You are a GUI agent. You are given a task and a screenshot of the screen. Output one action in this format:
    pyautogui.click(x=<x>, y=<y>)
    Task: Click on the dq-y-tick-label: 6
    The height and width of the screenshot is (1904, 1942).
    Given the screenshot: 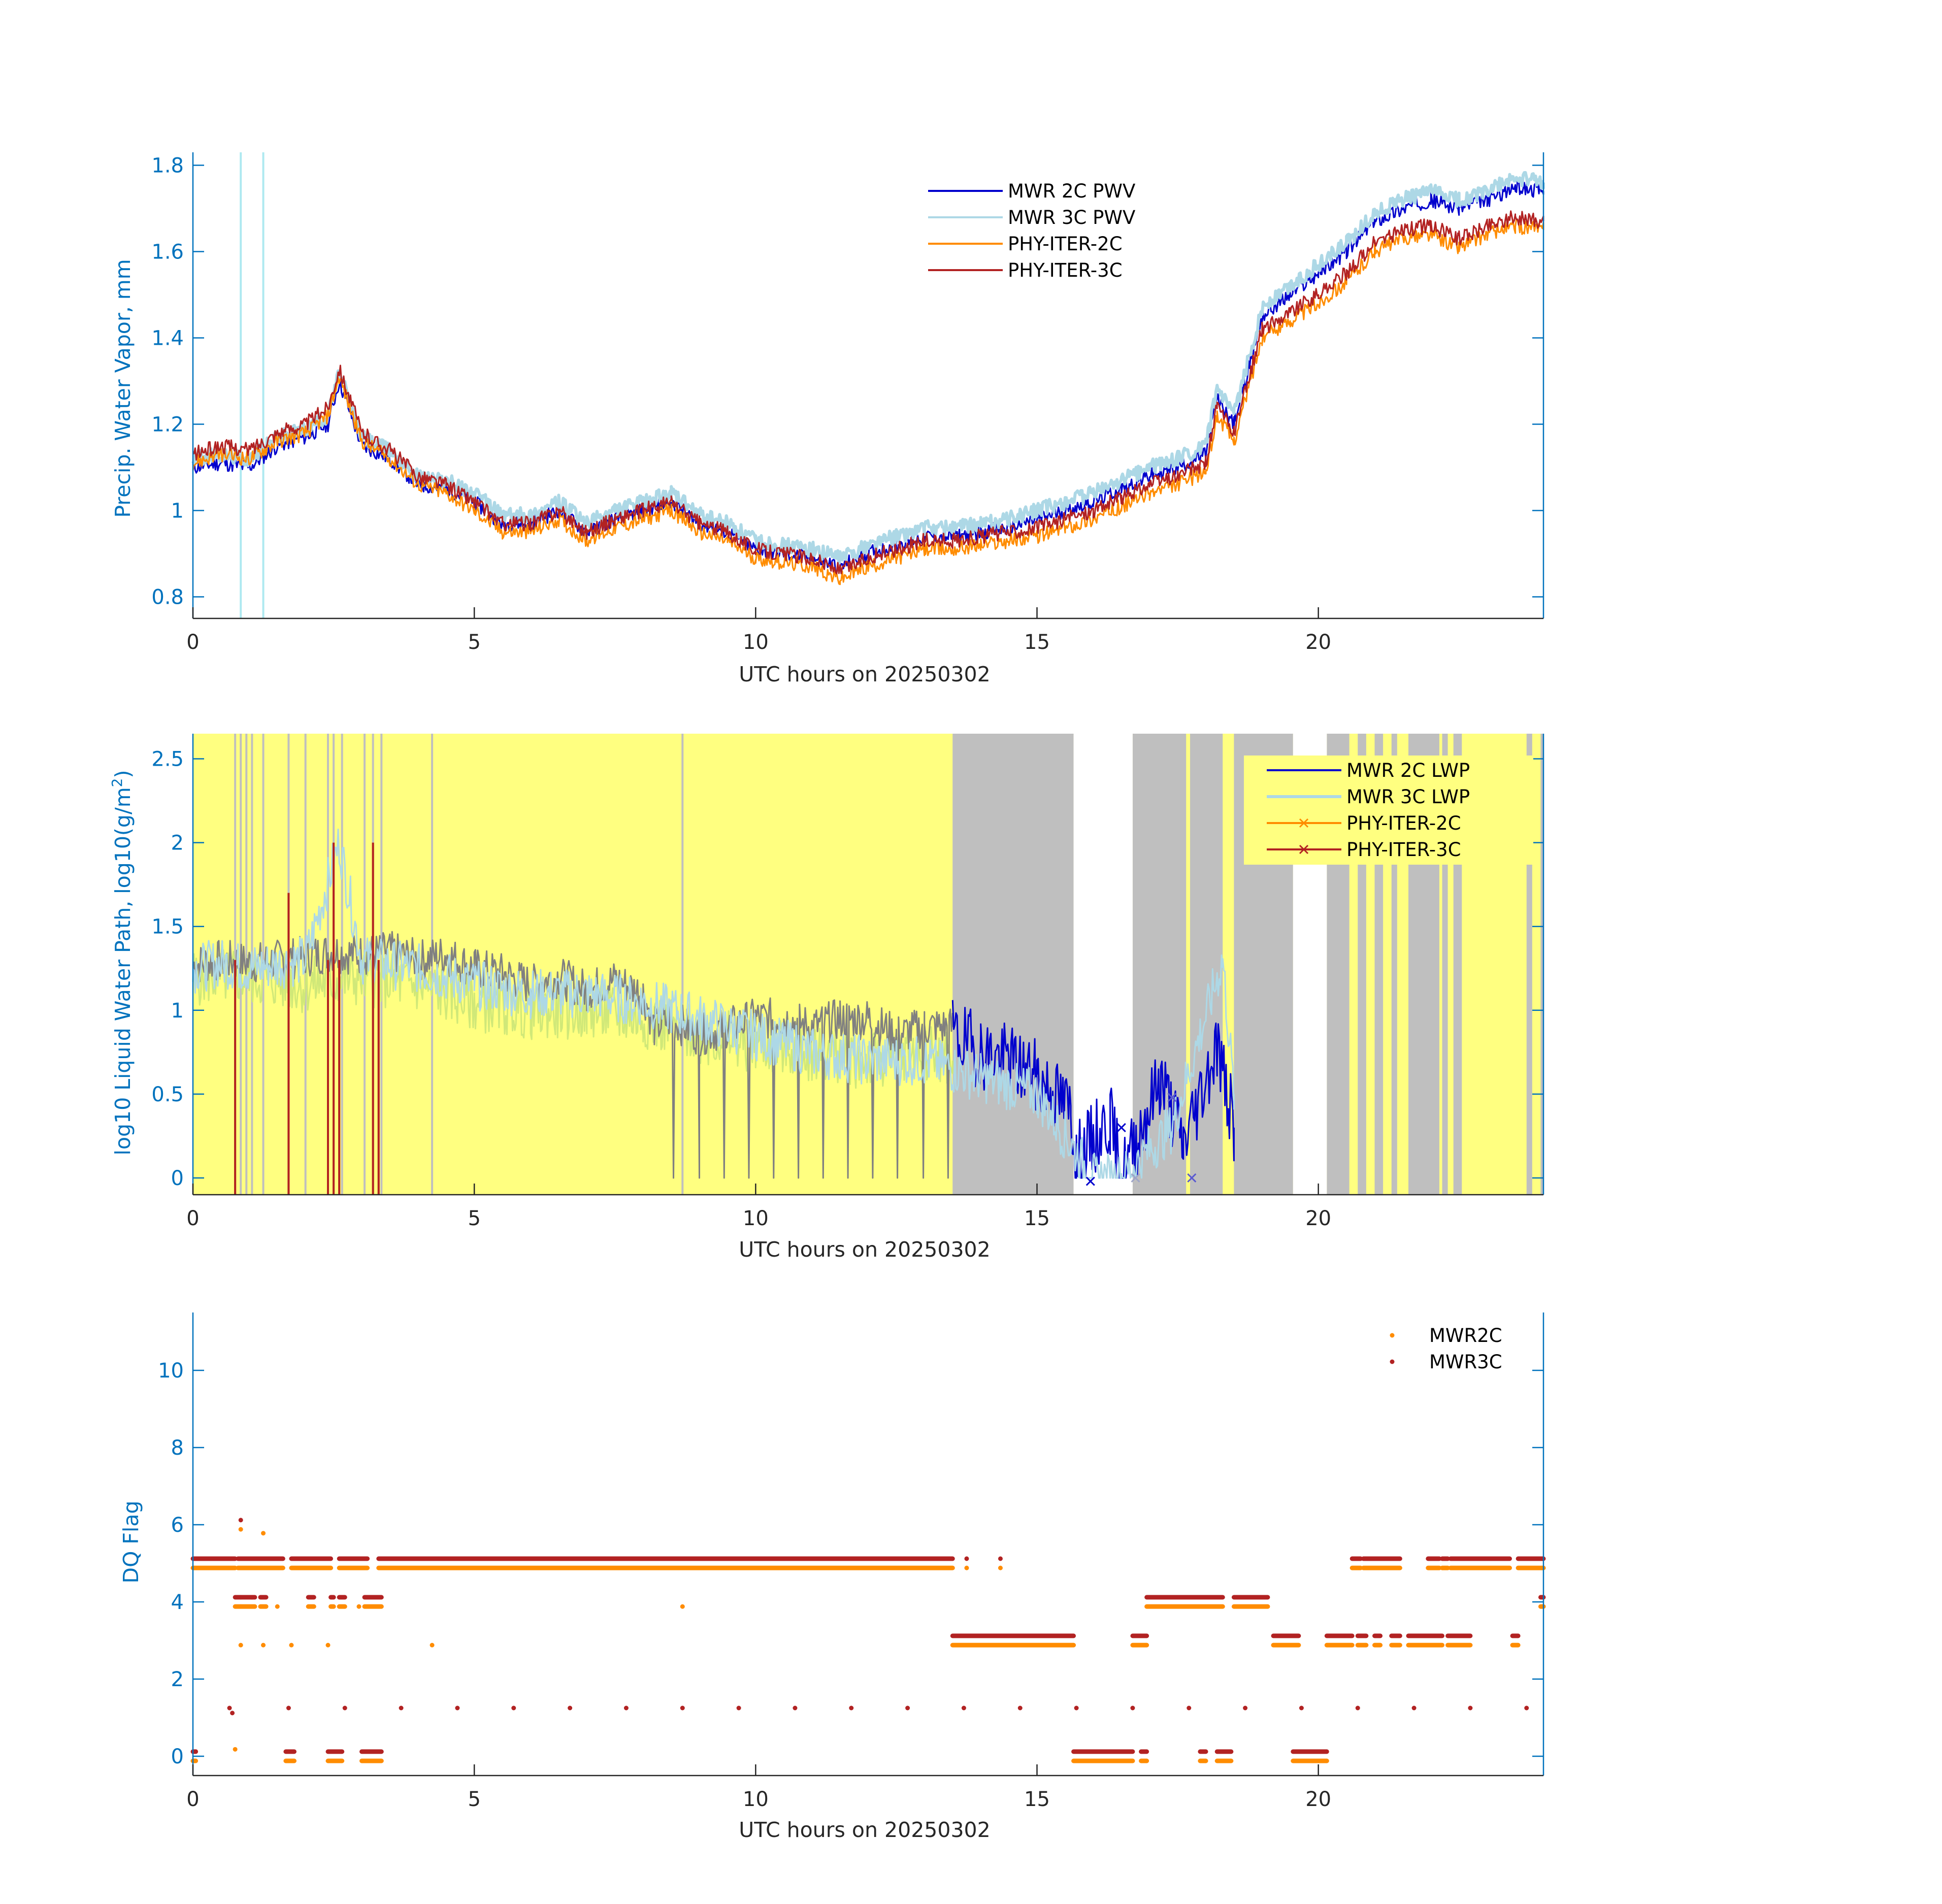 What is the action you would take?
    pyautogui.click(x=177, y=1526)
    